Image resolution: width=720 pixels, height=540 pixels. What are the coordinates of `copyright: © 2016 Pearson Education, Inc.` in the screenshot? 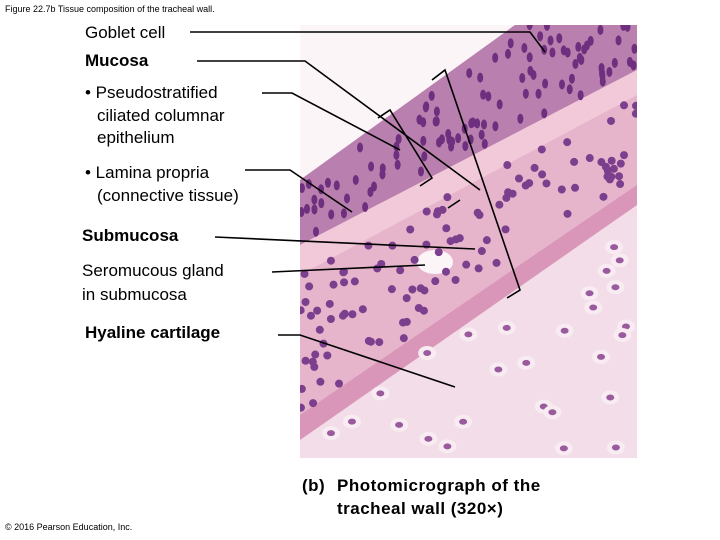 It's located at (68, 527).